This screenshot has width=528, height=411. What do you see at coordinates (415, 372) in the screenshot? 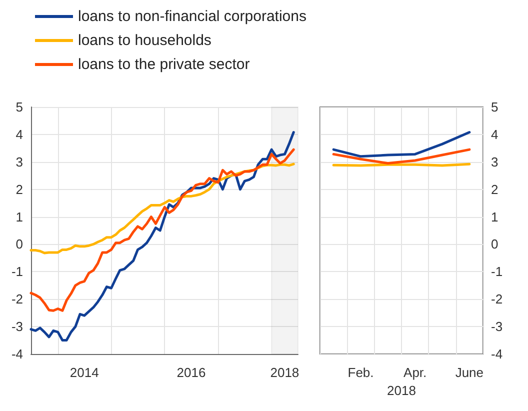
I see `x-tick-label: Apr.` at bounding box center [415, 372].